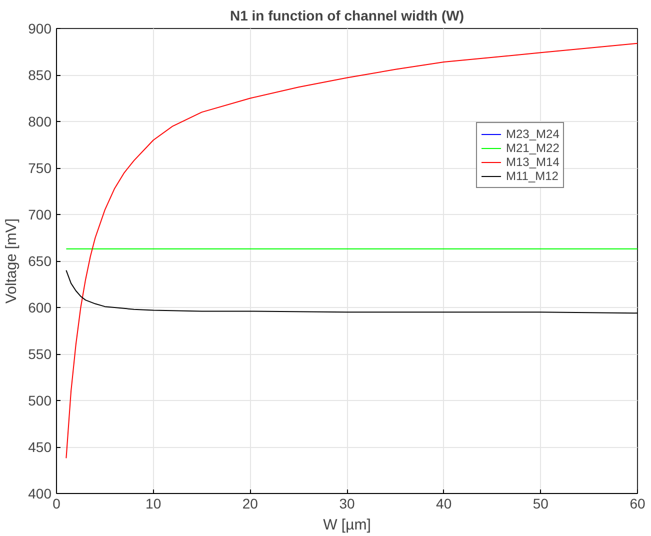  Describe the element at coordinates (154, 504) in the screenshot. I see `x-tick-label: 10` at that location.